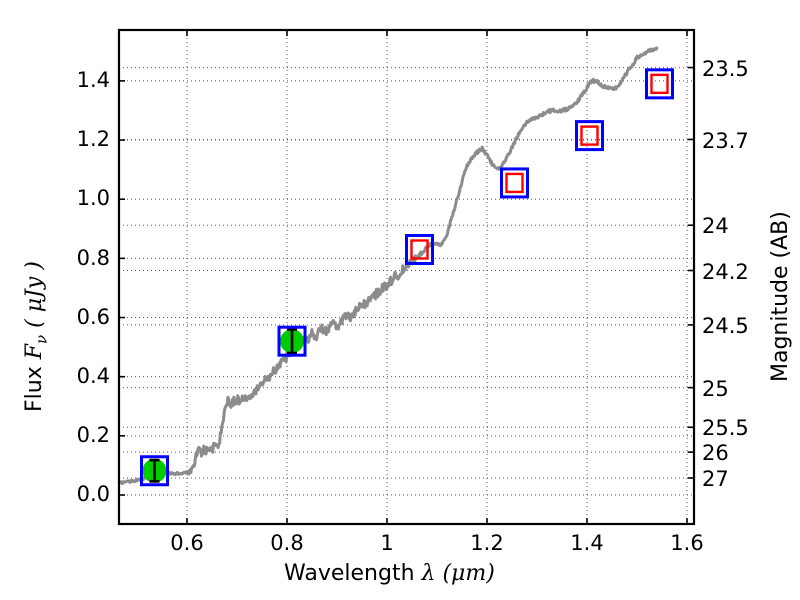 The image size is (800, 600). Describe the element at coordinates (187, 543) in the screenshot. I see `xtick-label: 0.6` at that location.